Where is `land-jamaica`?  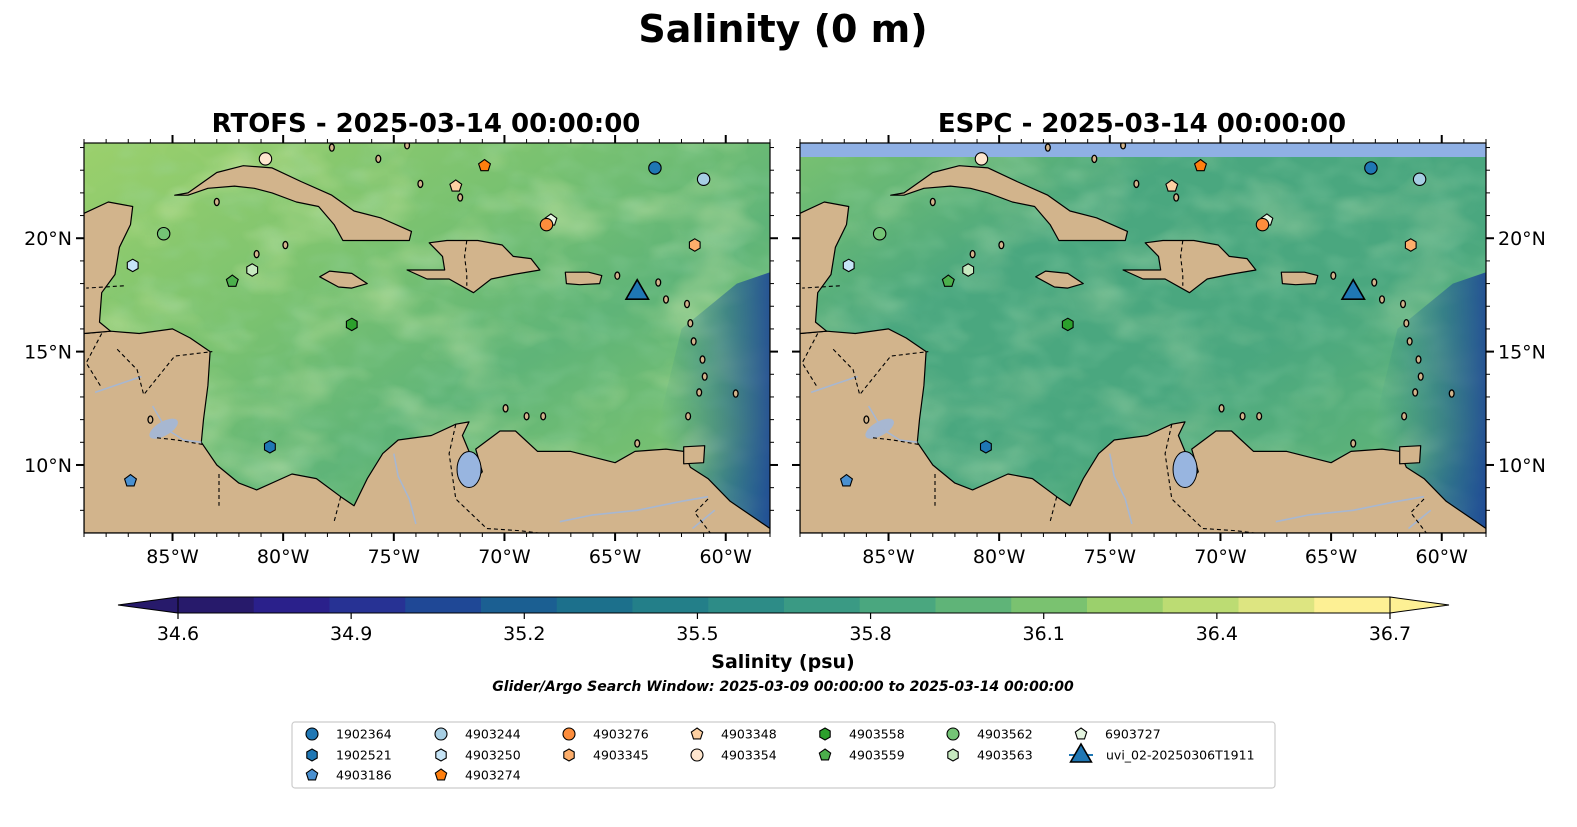 land-jamaica is located at coordinates (1059, 279).